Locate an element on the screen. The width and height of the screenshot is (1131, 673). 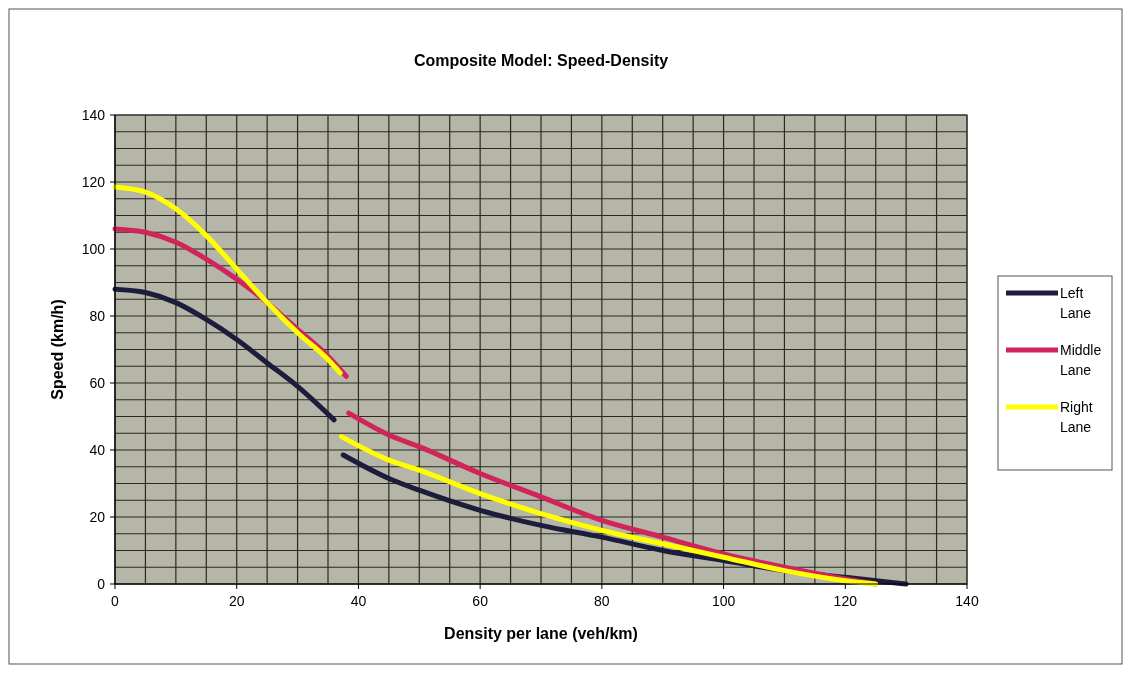
x-tick-label: 60 is located at coordinates (480, 601).